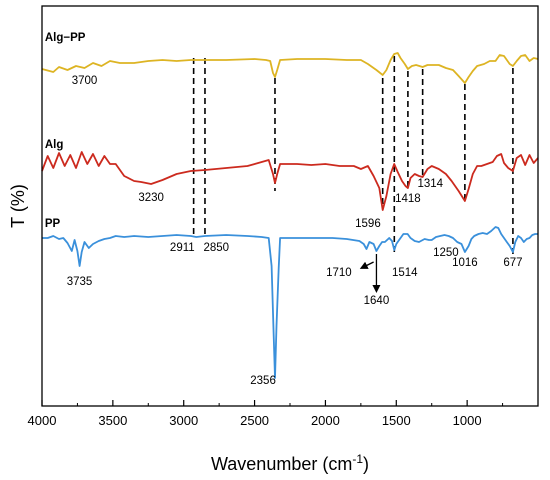 This screenshot has height=480, width=550. Describe the element at coordinates (405, 273) in the screenshot. I see `peak-label-1514: 1514` at that location.